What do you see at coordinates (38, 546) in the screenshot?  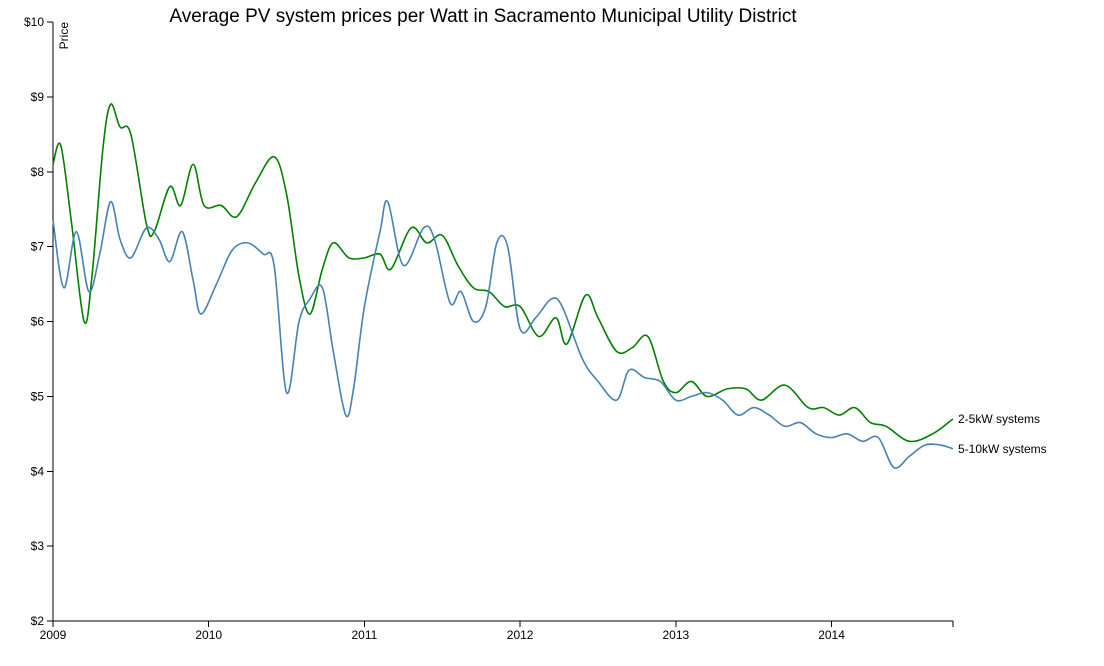 I see `y-tick-label: $3` at bounding box center [38, 546].